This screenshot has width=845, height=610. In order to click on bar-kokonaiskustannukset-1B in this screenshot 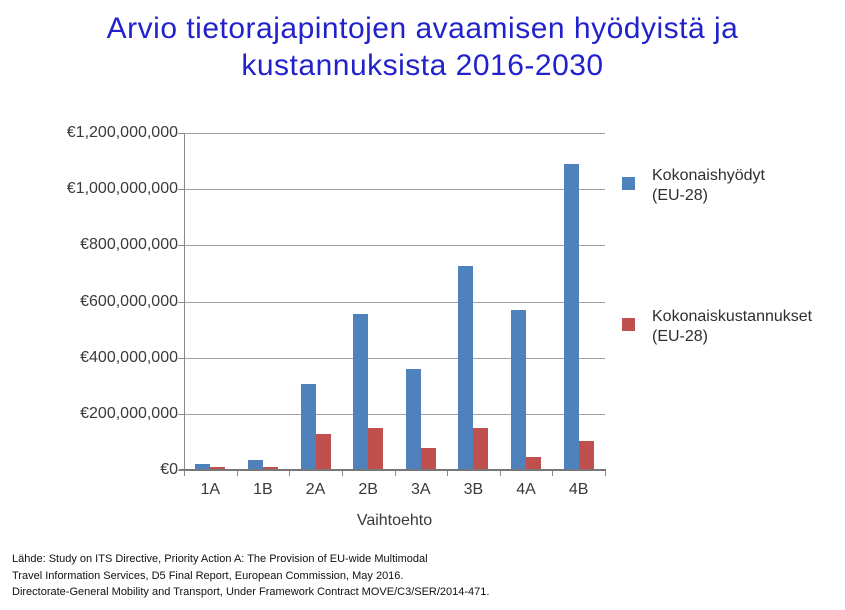, I will do `click(270, 468)`.